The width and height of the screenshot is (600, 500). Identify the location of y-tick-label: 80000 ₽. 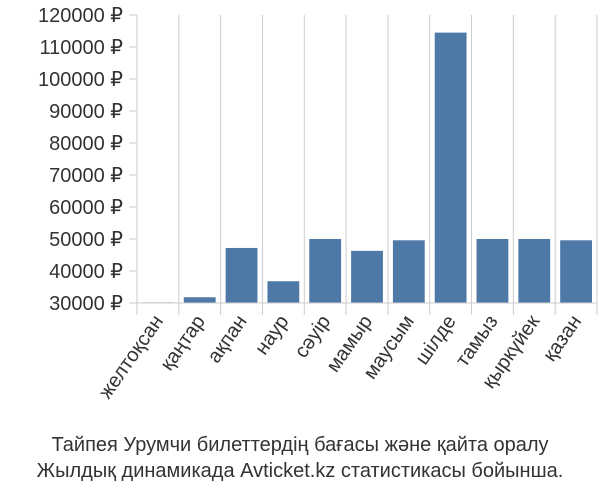
(86, 144).